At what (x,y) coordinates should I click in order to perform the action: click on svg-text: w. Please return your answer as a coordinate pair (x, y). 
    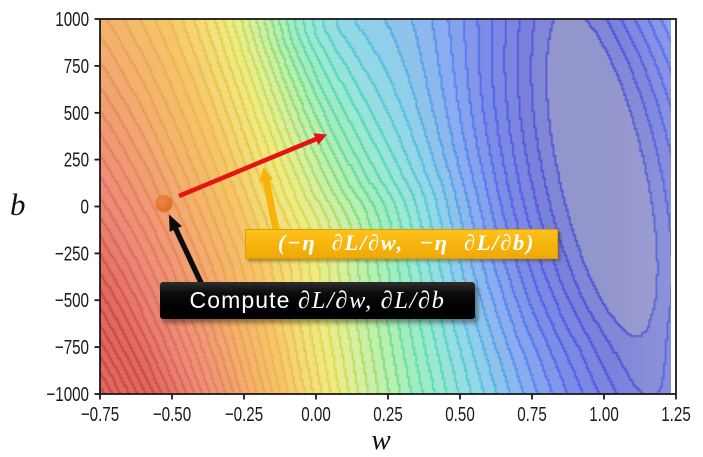
    Looking at the image, I should click on (381, 440).